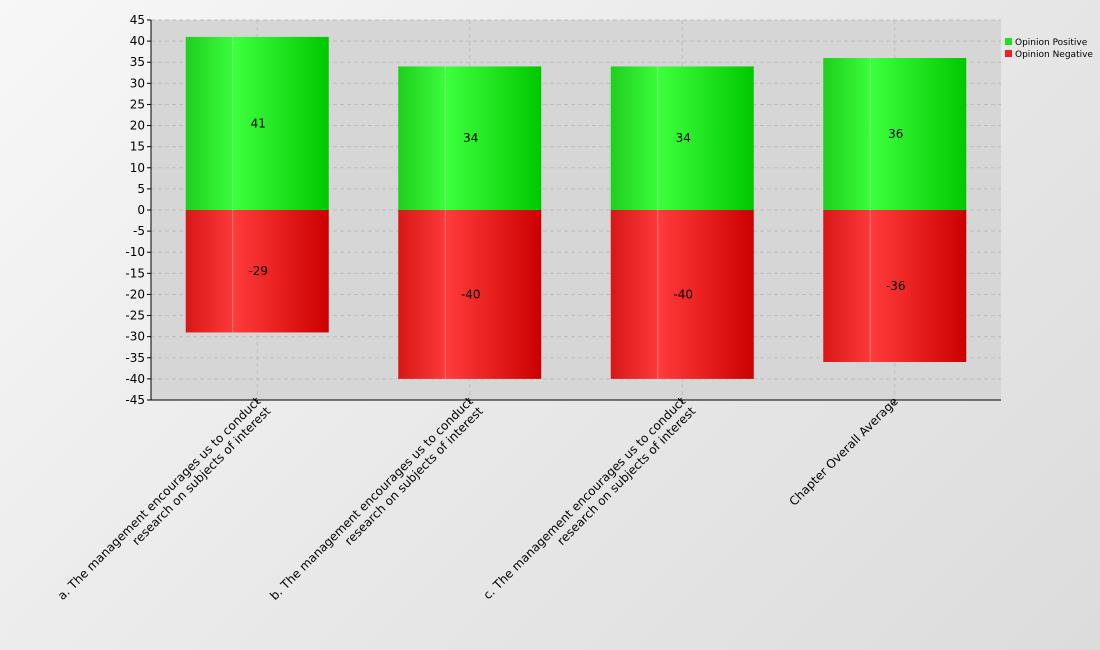  I want to click on y-tick-label: -45, so click(135, 400).